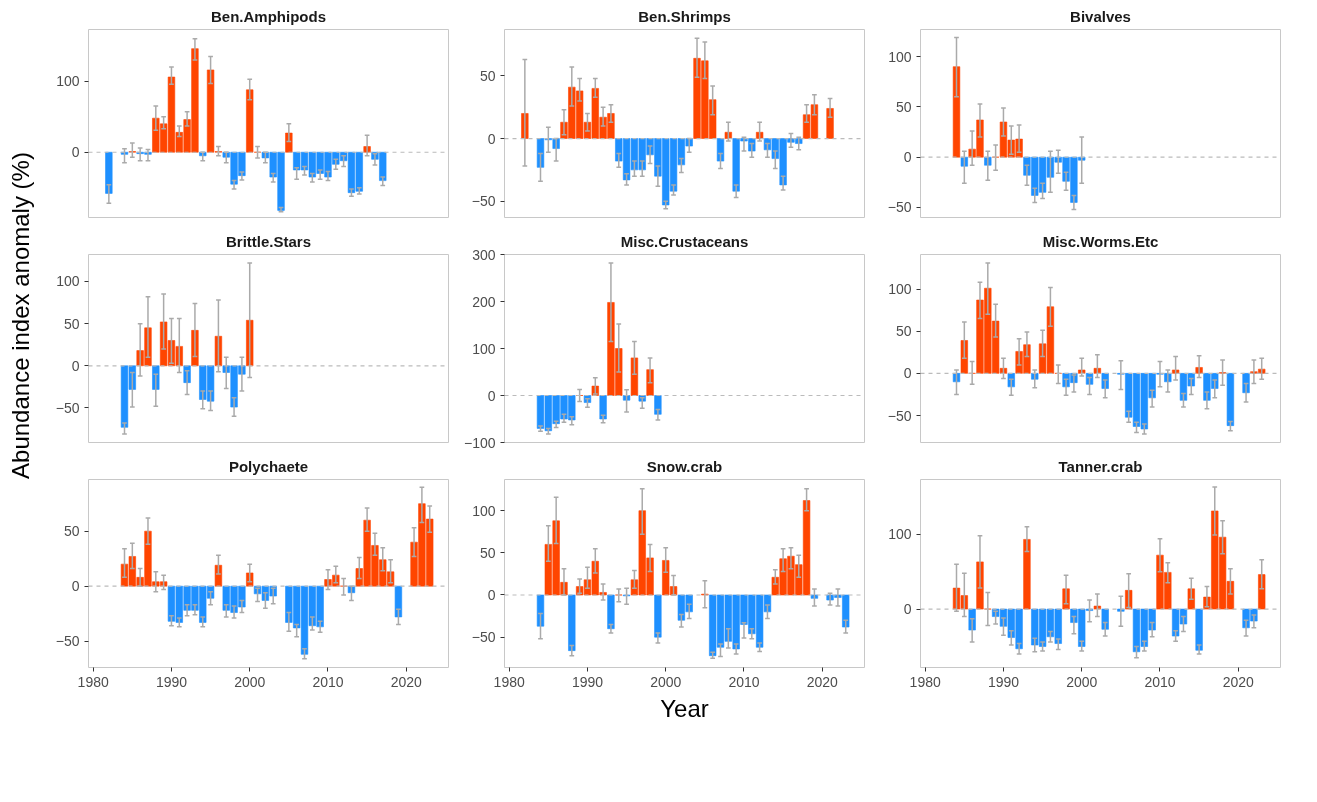  Describe the element at coordinates (484, 254) in the screenshot. I see `y-tick-label: 300` at that location.